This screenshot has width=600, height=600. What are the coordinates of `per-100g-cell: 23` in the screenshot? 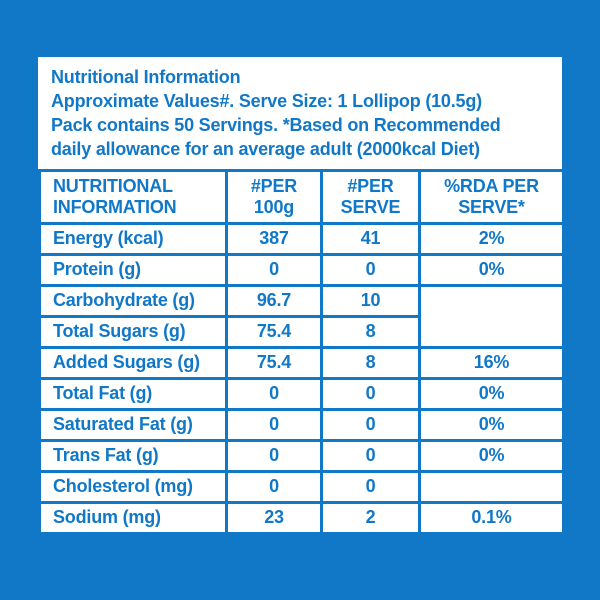 It's located at (274, 517).